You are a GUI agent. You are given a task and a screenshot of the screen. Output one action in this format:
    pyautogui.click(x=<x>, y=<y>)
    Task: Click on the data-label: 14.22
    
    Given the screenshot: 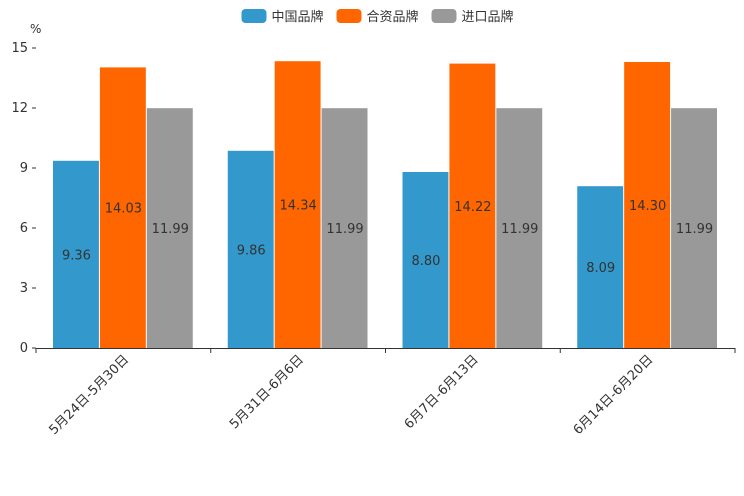 What is the action you would take?
    pyautogui.click(x=472, y=207)
    